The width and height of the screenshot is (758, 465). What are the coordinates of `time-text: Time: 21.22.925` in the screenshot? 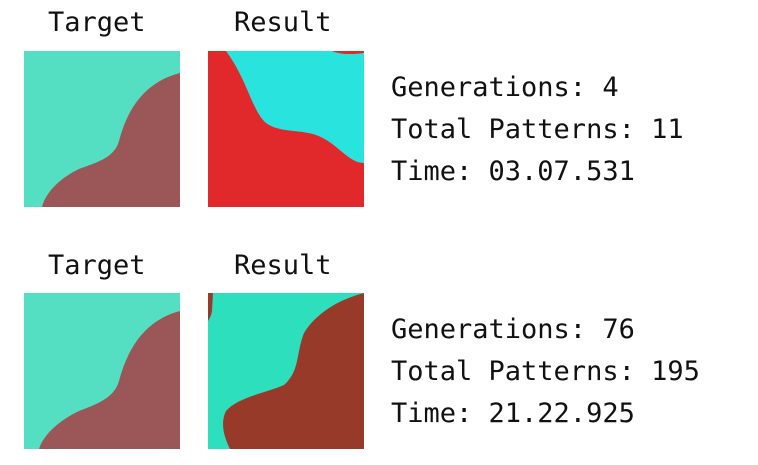 It's located at (513, 413).